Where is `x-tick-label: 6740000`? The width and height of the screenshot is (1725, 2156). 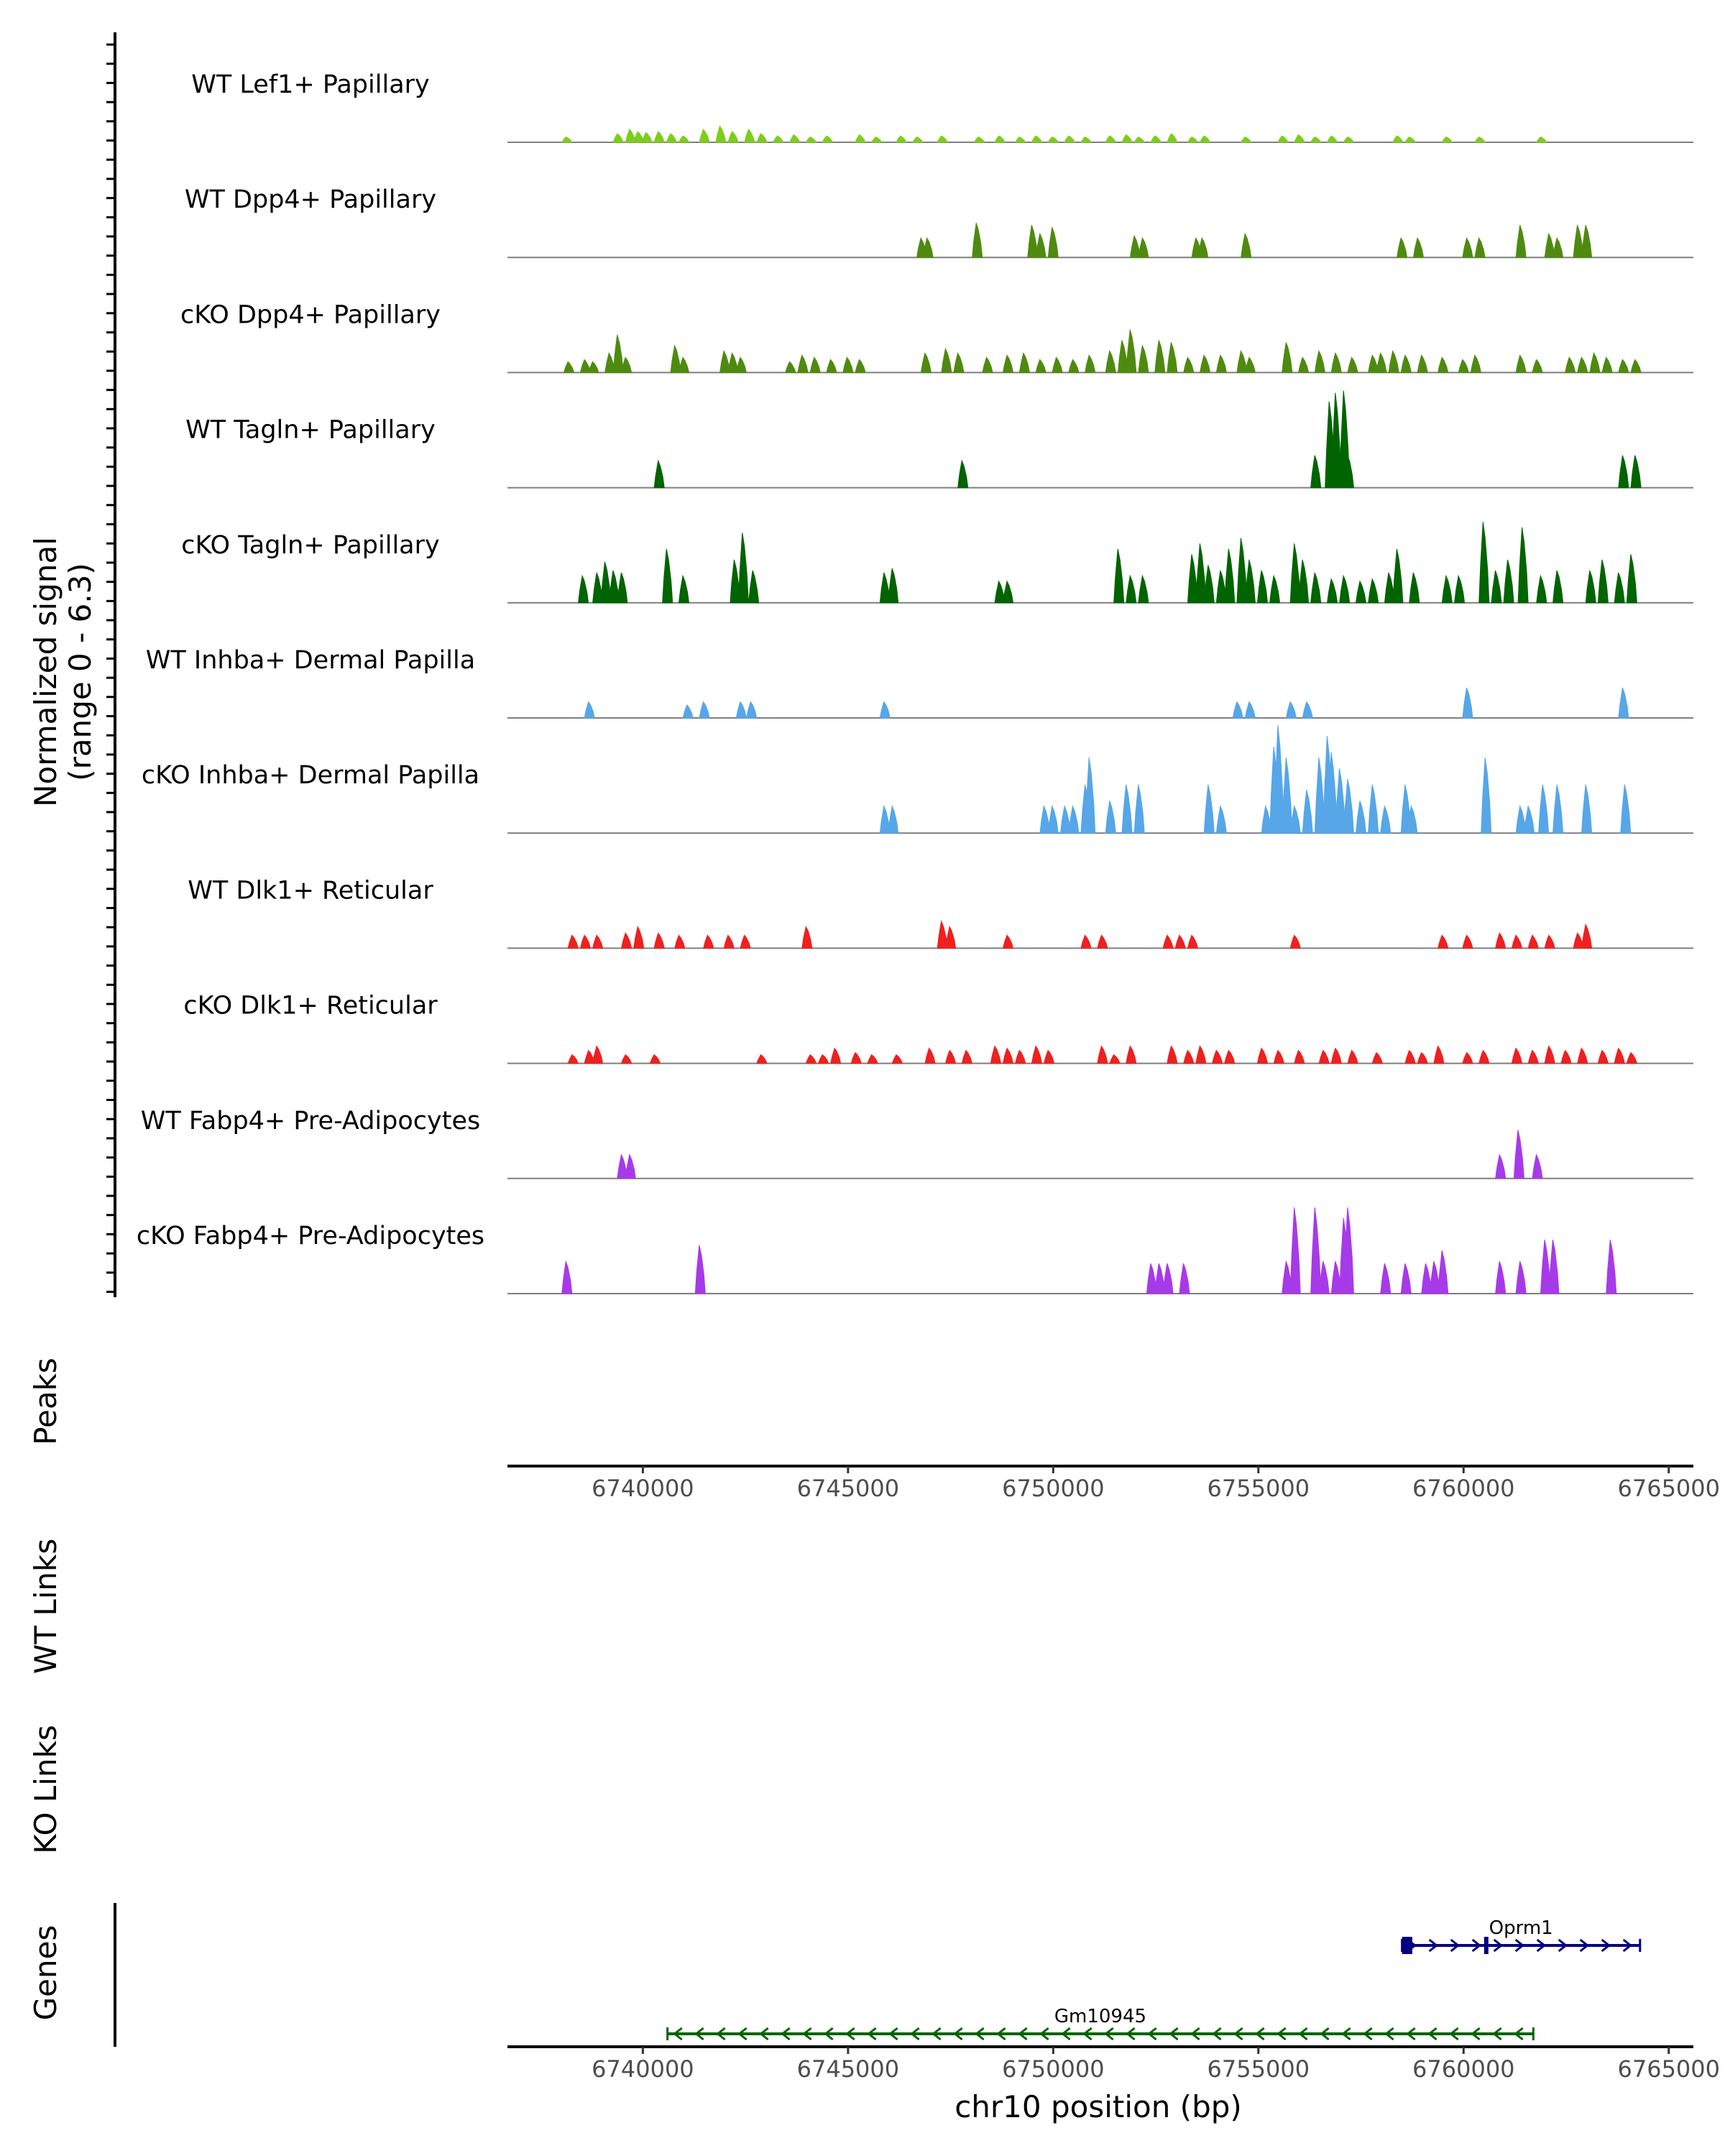 x-tick-label: 6740000 is located at coordinates (643, 1488).